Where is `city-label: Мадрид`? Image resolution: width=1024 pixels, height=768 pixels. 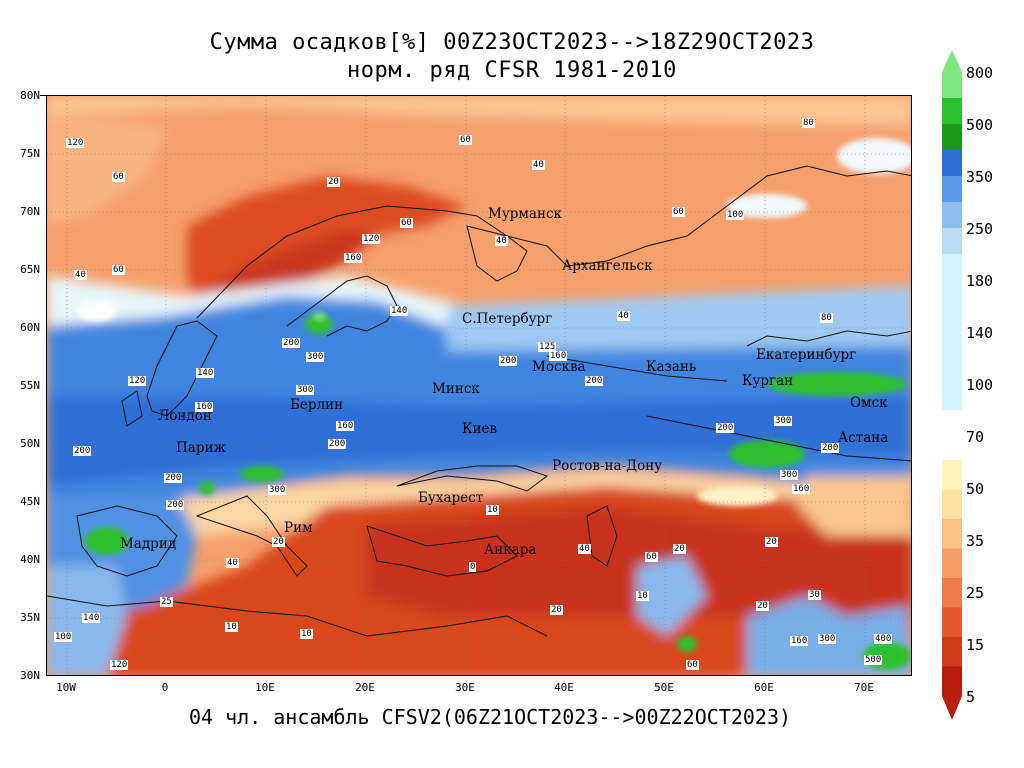
city-label: Мадрид is located at coordinates (148, 544).